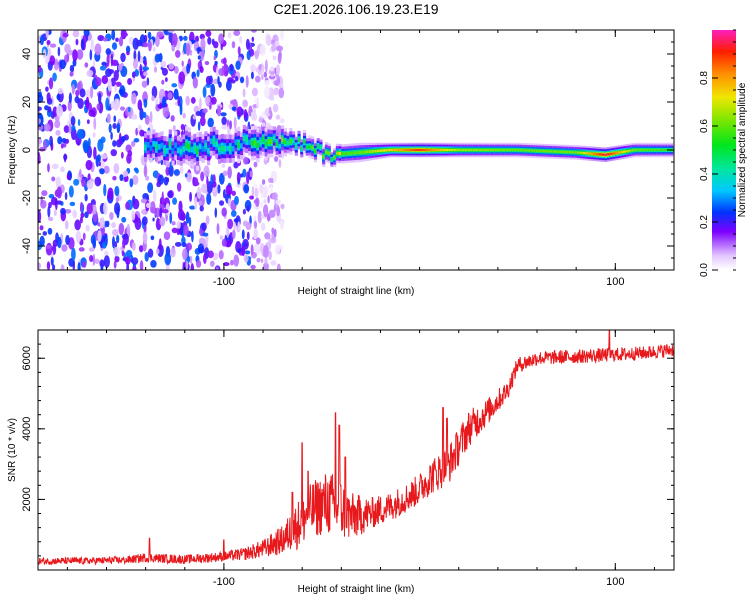  I want to click on colorbar-tick-label: 0.8, so click(704, 78).